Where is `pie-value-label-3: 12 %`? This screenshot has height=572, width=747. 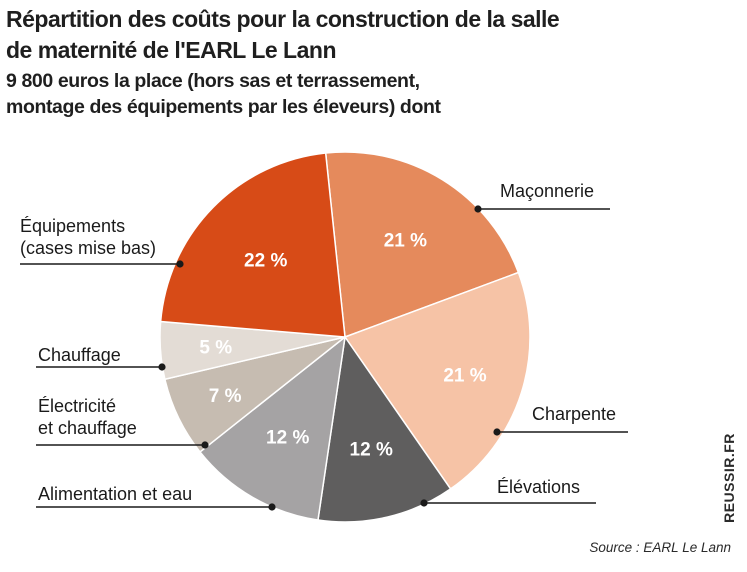 pie-value-label-3: 12 % is located at coordinates (287, 437).